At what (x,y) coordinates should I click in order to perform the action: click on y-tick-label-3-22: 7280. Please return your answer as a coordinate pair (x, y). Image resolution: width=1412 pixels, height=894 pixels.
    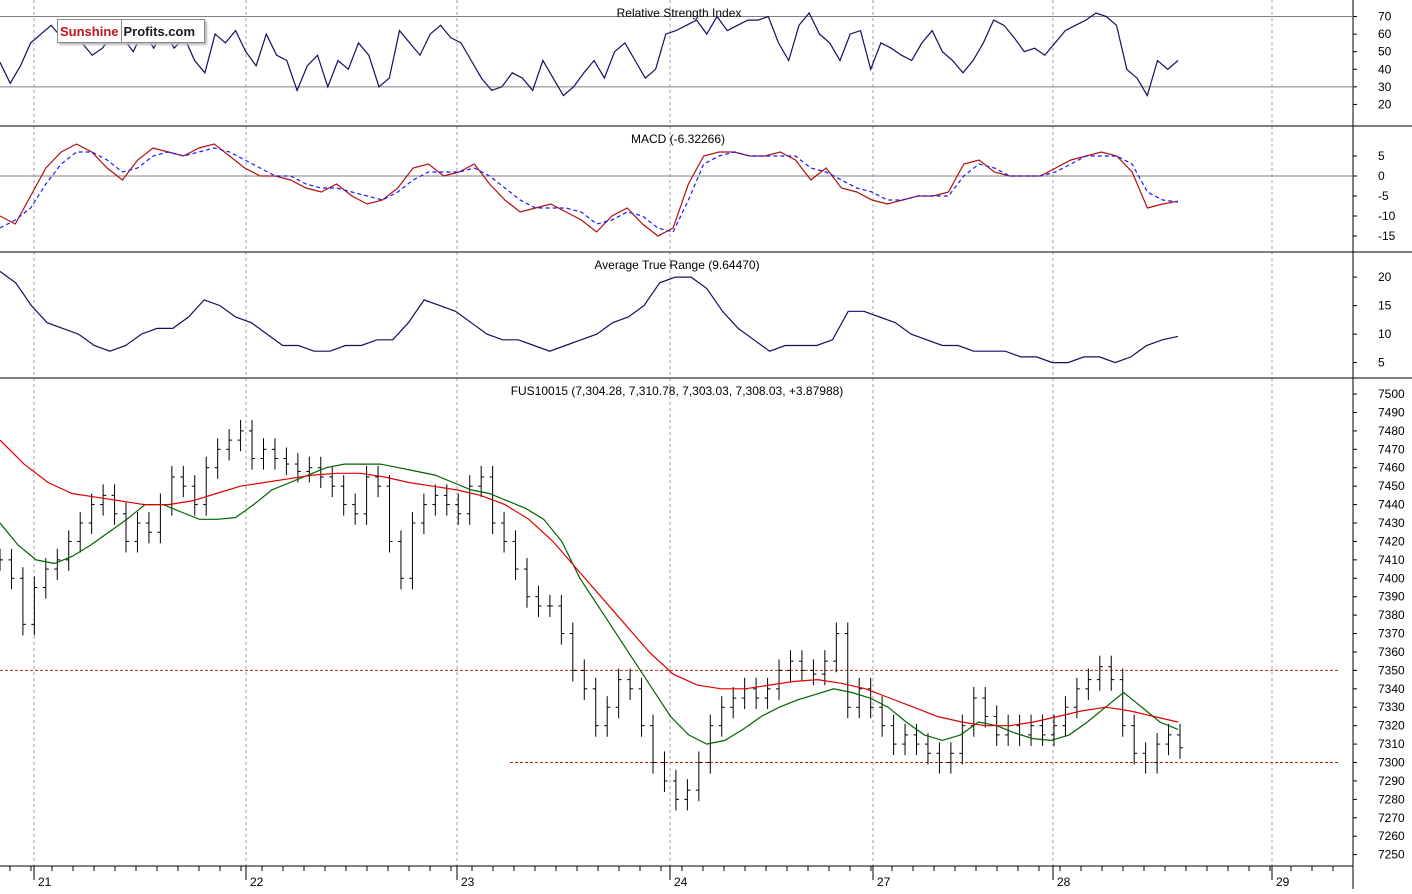
    Looking at the image, I should click on (1391, 799).